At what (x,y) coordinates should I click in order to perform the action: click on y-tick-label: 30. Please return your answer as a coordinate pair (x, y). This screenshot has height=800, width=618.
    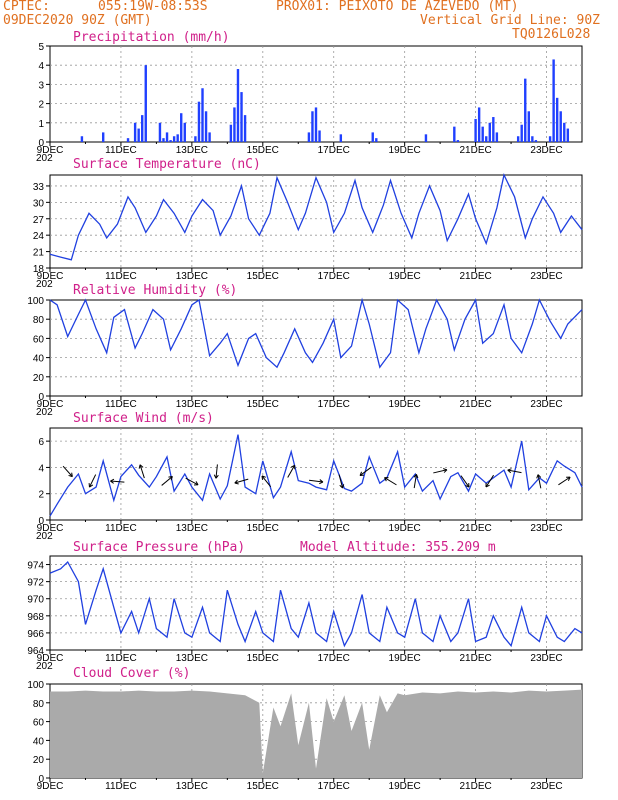
    Looking at the image, I should click on (39, 203).